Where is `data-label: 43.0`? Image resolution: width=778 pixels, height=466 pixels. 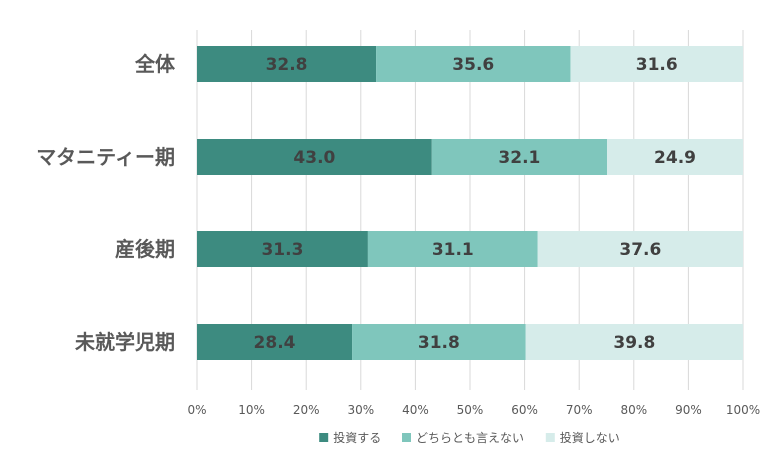 data-label: 43.0 is located at coordinates (314, 158).